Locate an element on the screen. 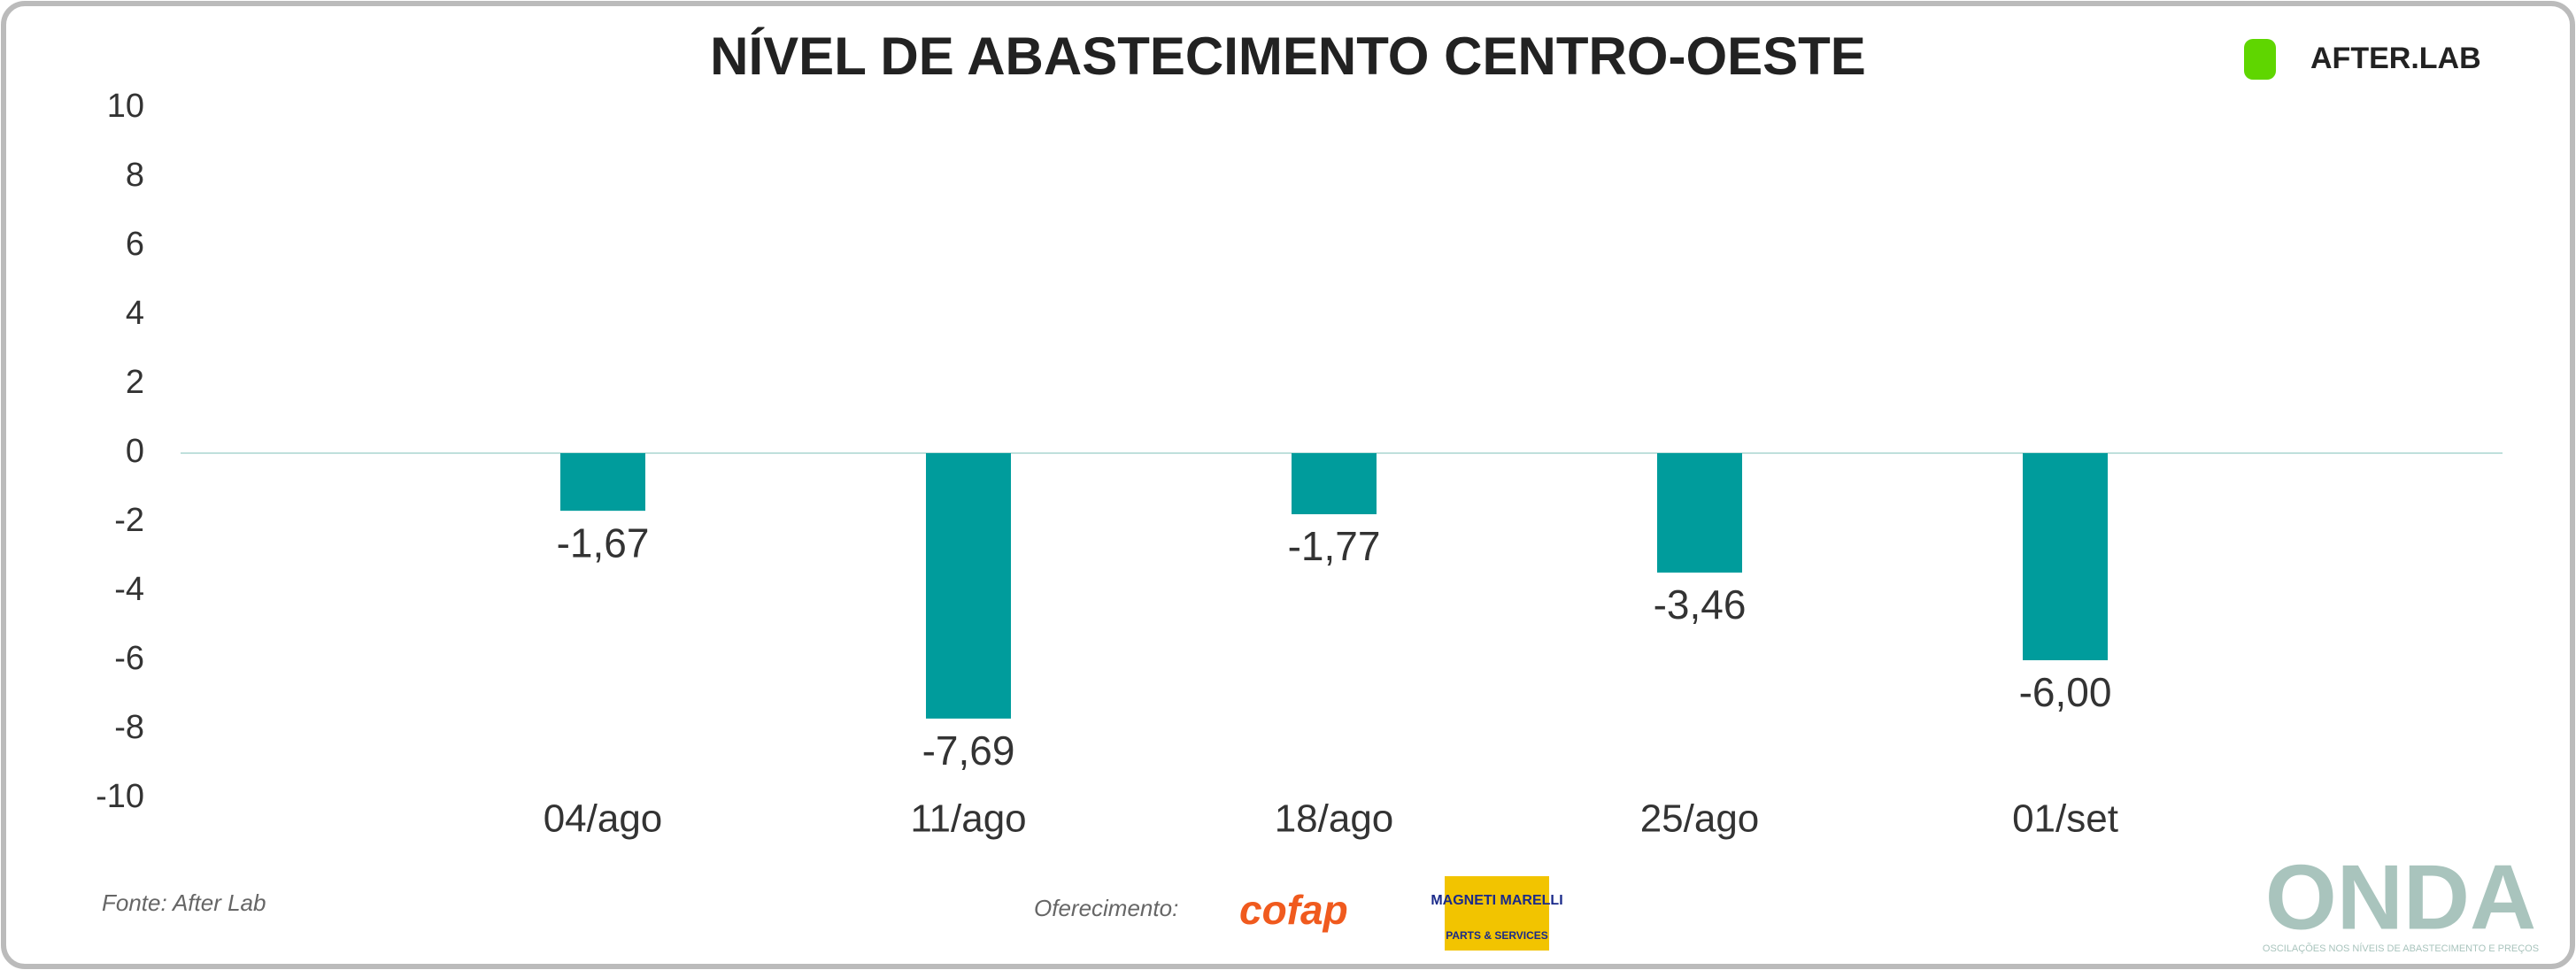 The height and width of the screenshot is (970, 2576). value-label: -6,00 is located at coordinates (2065, 692).